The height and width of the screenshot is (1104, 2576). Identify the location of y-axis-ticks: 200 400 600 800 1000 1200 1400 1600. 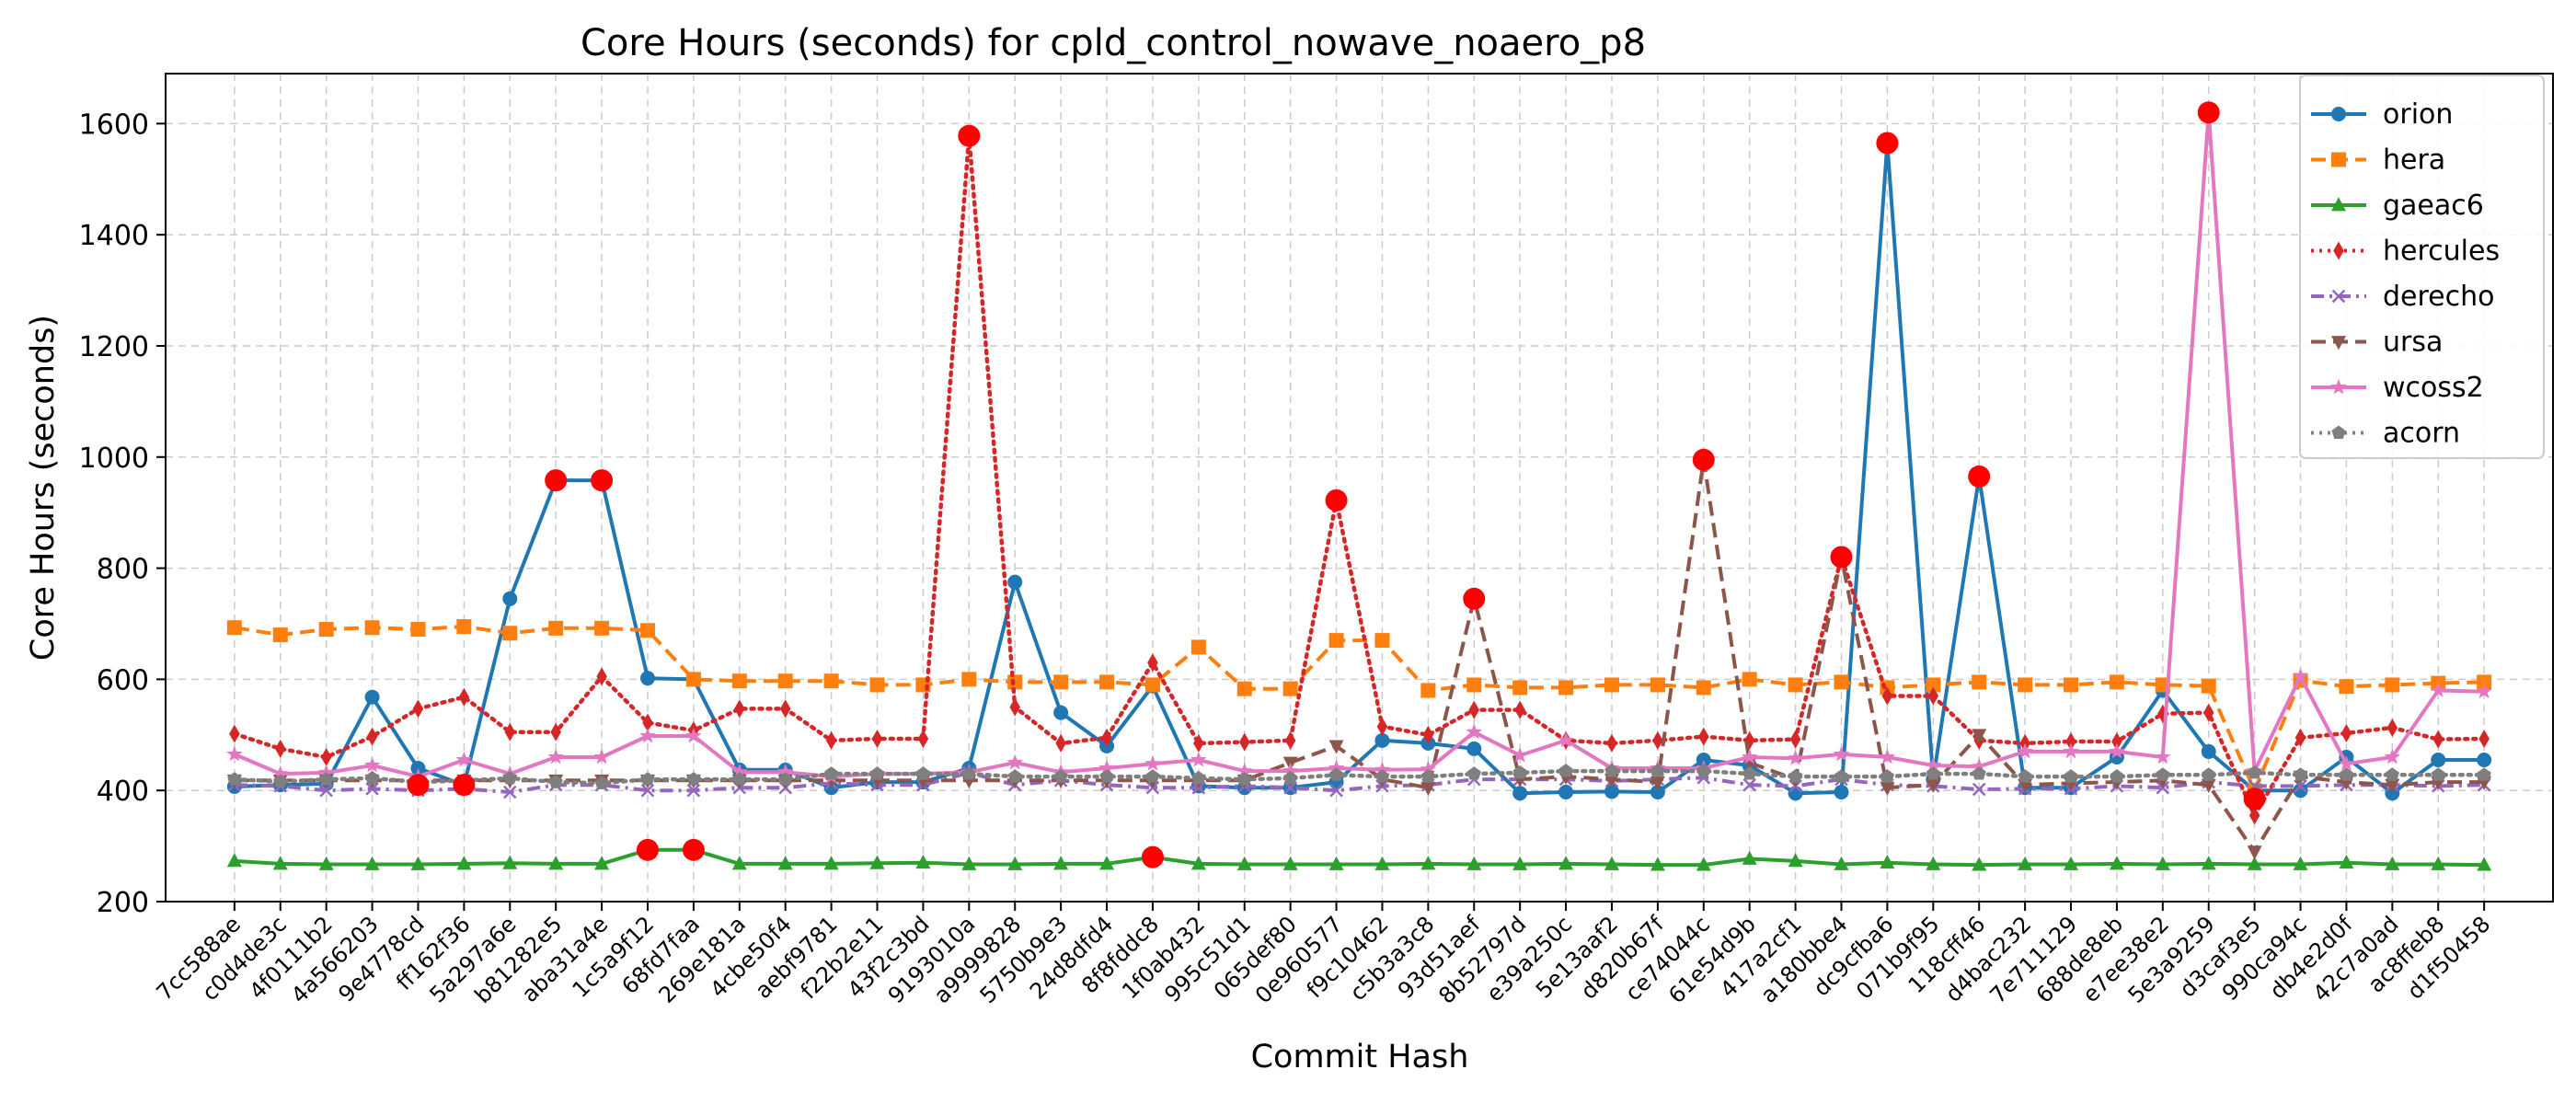
(122, 514).